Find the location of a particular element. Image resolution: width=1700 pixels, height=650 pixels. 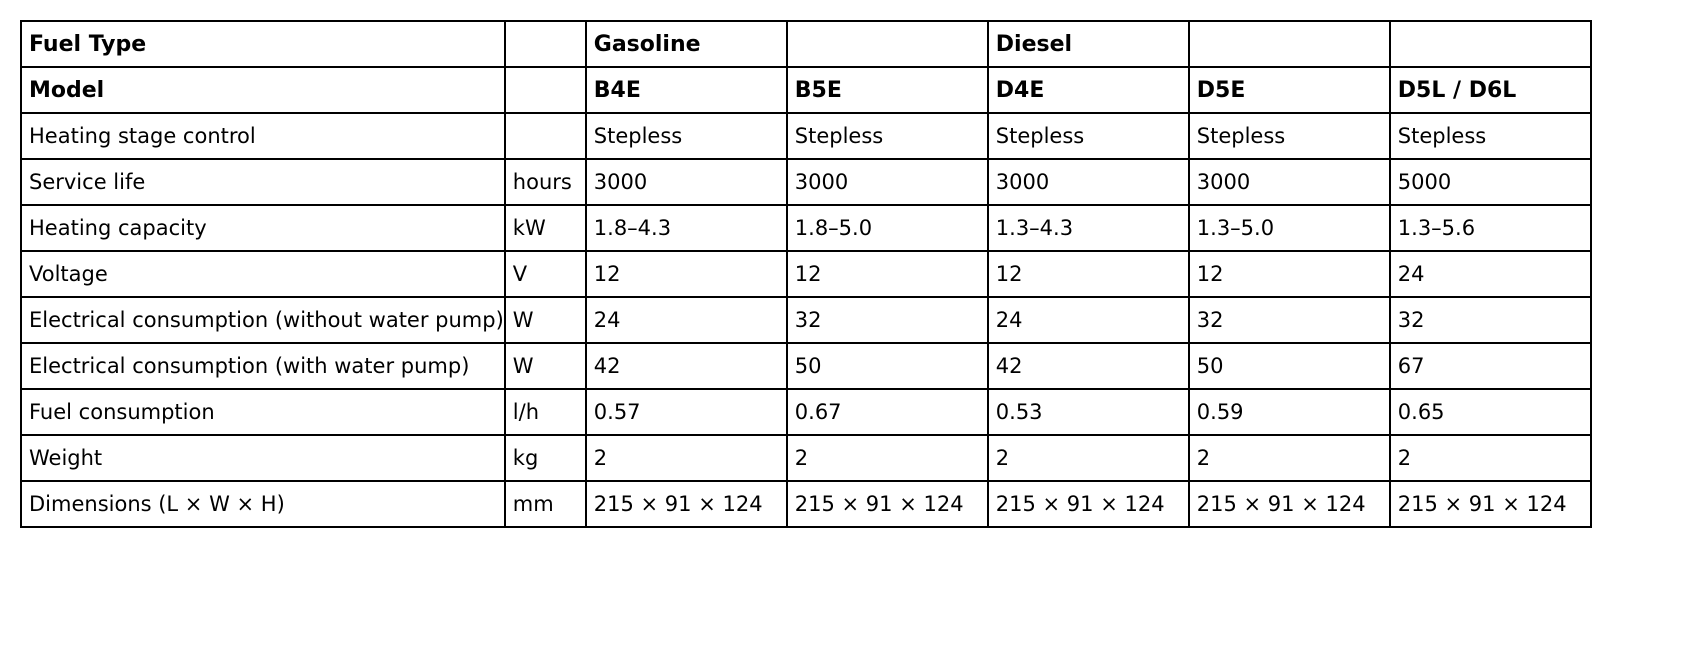

table-row: Weight kg 2 2 2 2 2 is located at coordinates (806, 458).